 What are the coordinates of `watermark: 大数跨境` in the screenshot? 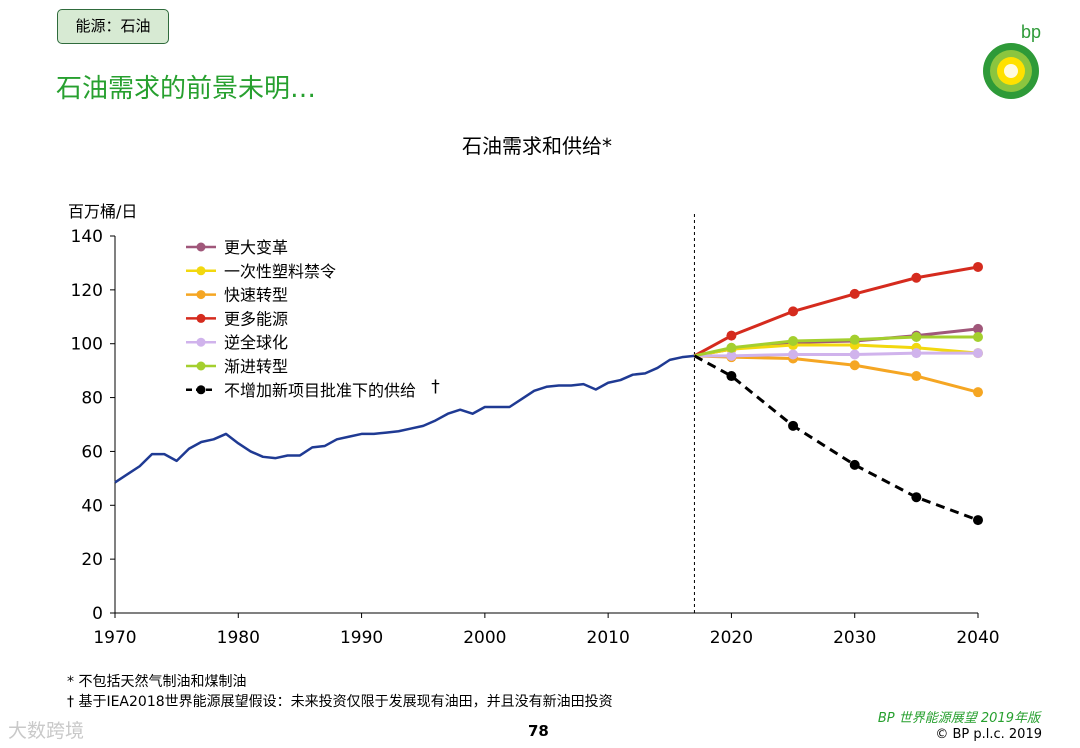 It's located at (46, 731).